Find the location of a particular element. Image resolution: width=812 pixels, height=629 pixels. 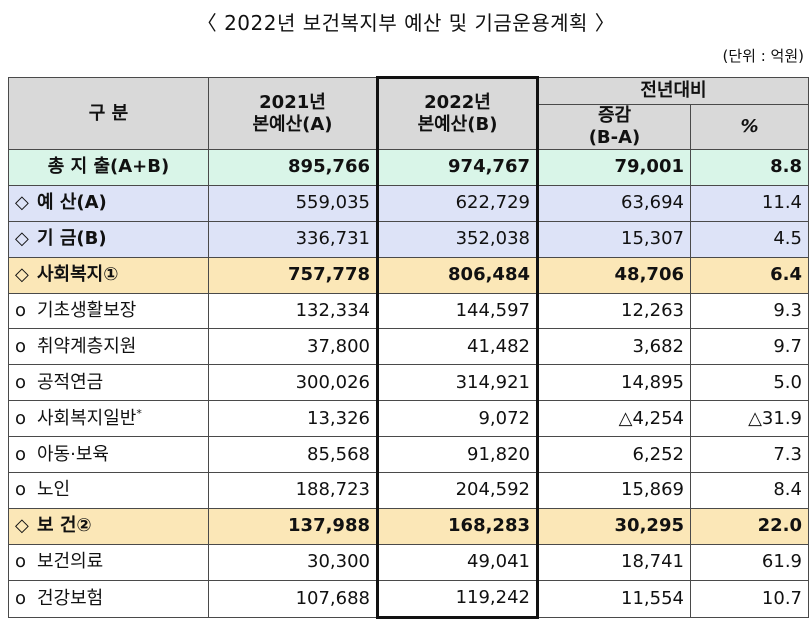

row-label-cell: o 기초생활보장 is located at coordinates (108, 311).